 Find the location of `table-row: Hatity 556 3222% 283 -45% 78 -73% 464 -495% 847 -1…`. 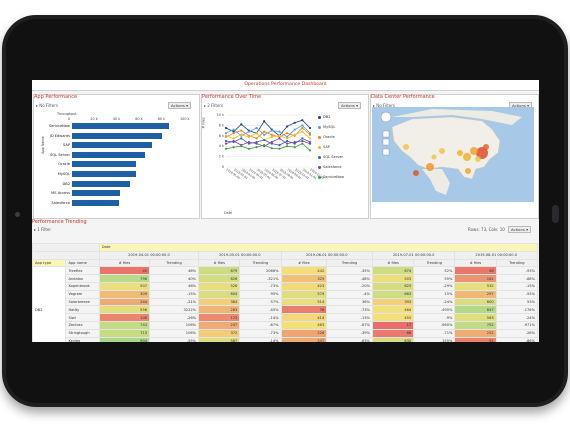

table-row: Hatity 556 3222% 283 -45% 78 -73% 464 -495% 847 -1… is located at coordinates (286, 310).